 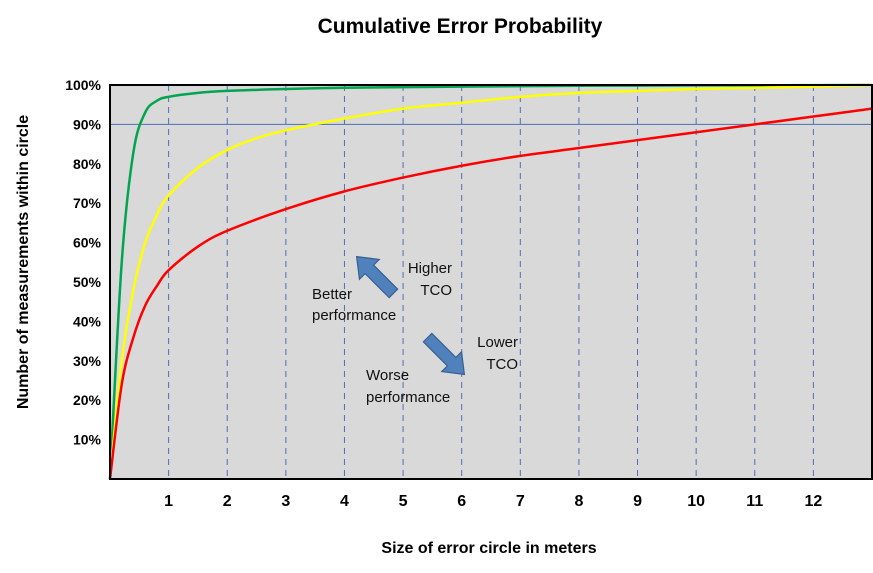 What do you see at coordinates (87, 164) in the screenshot?
I see `y-tick-label: 80%` at bounding box center [87, 164].